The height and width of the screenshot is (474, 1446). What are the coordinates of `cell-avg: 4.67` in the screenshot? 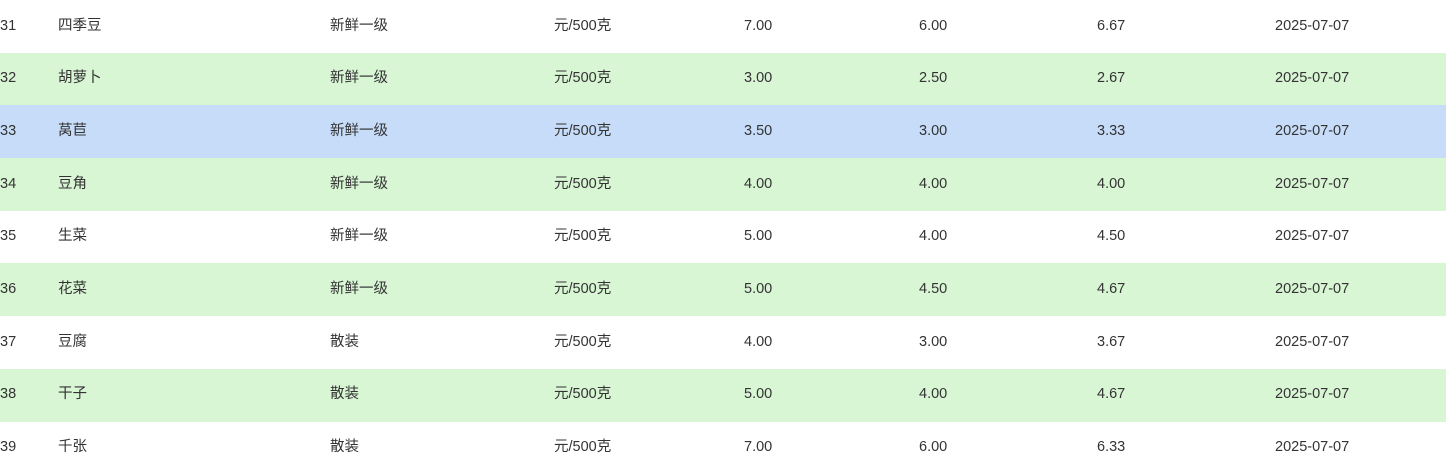 It's located at (1186, 289).